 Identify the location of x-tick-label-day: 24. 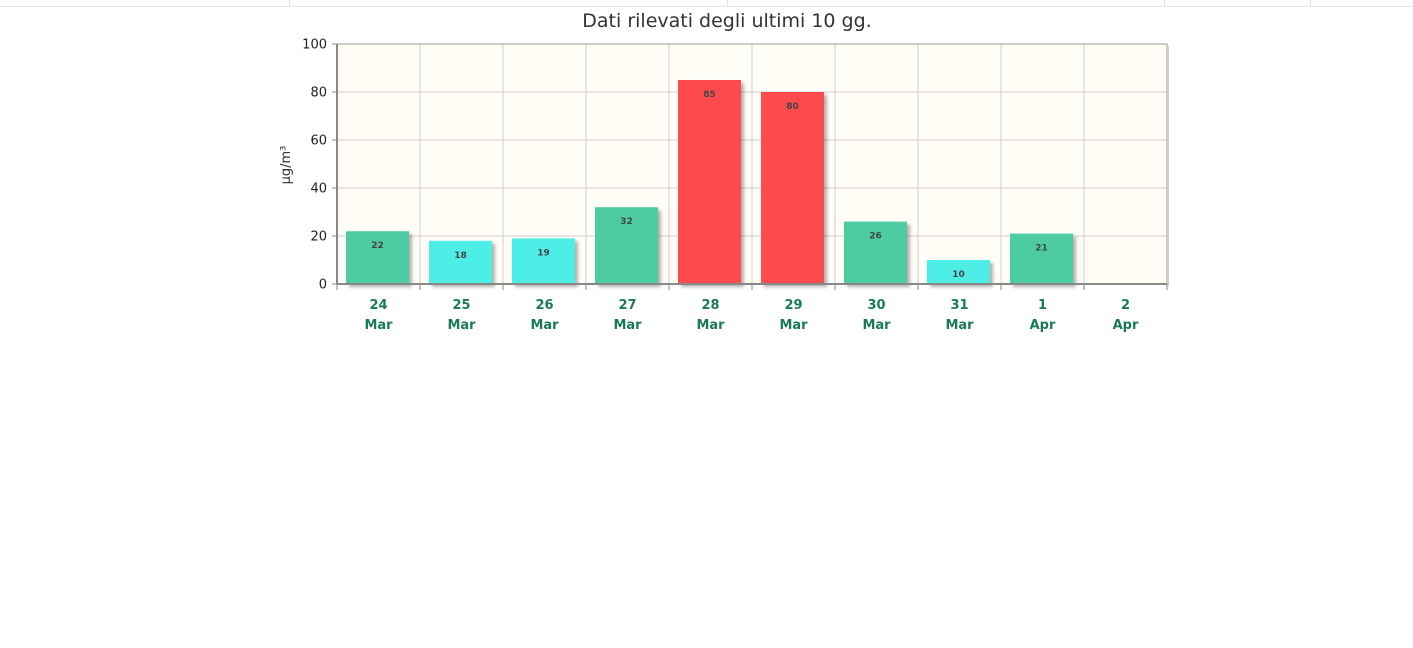
(378, 305).